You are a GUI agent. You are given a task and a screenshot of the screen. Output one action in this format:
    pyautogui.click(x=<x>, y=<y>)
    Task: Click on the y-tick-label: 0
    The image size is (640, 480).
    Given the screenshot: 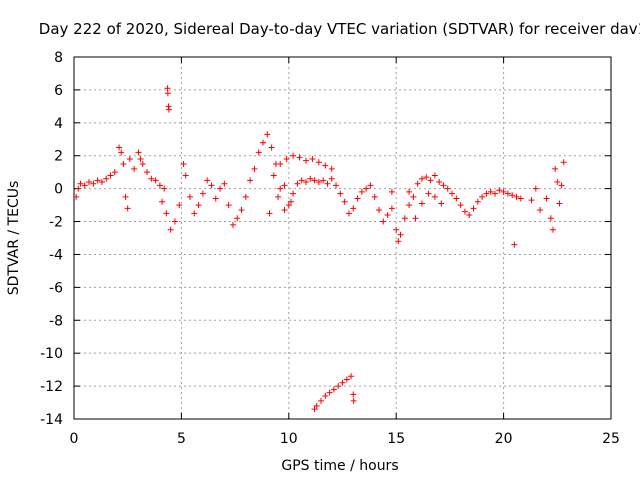 What is the action you would take?
    pyautogui.click(x=58, y=190)
    